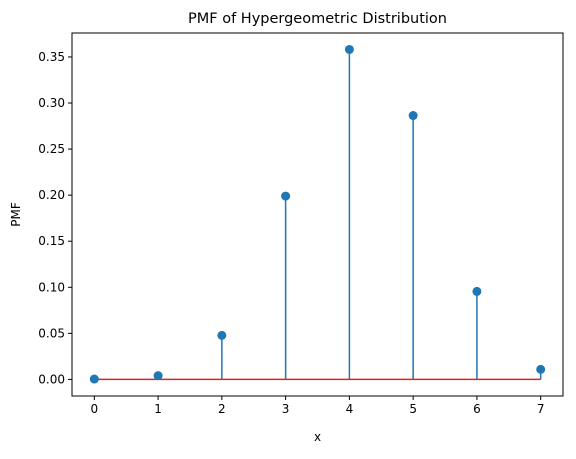 This screenshot has width=576, height=459. What do you see at coordinates (51, 195) in the screenshot?
I see `y-tick-label: 0.20` at bounding box center [51, 195].